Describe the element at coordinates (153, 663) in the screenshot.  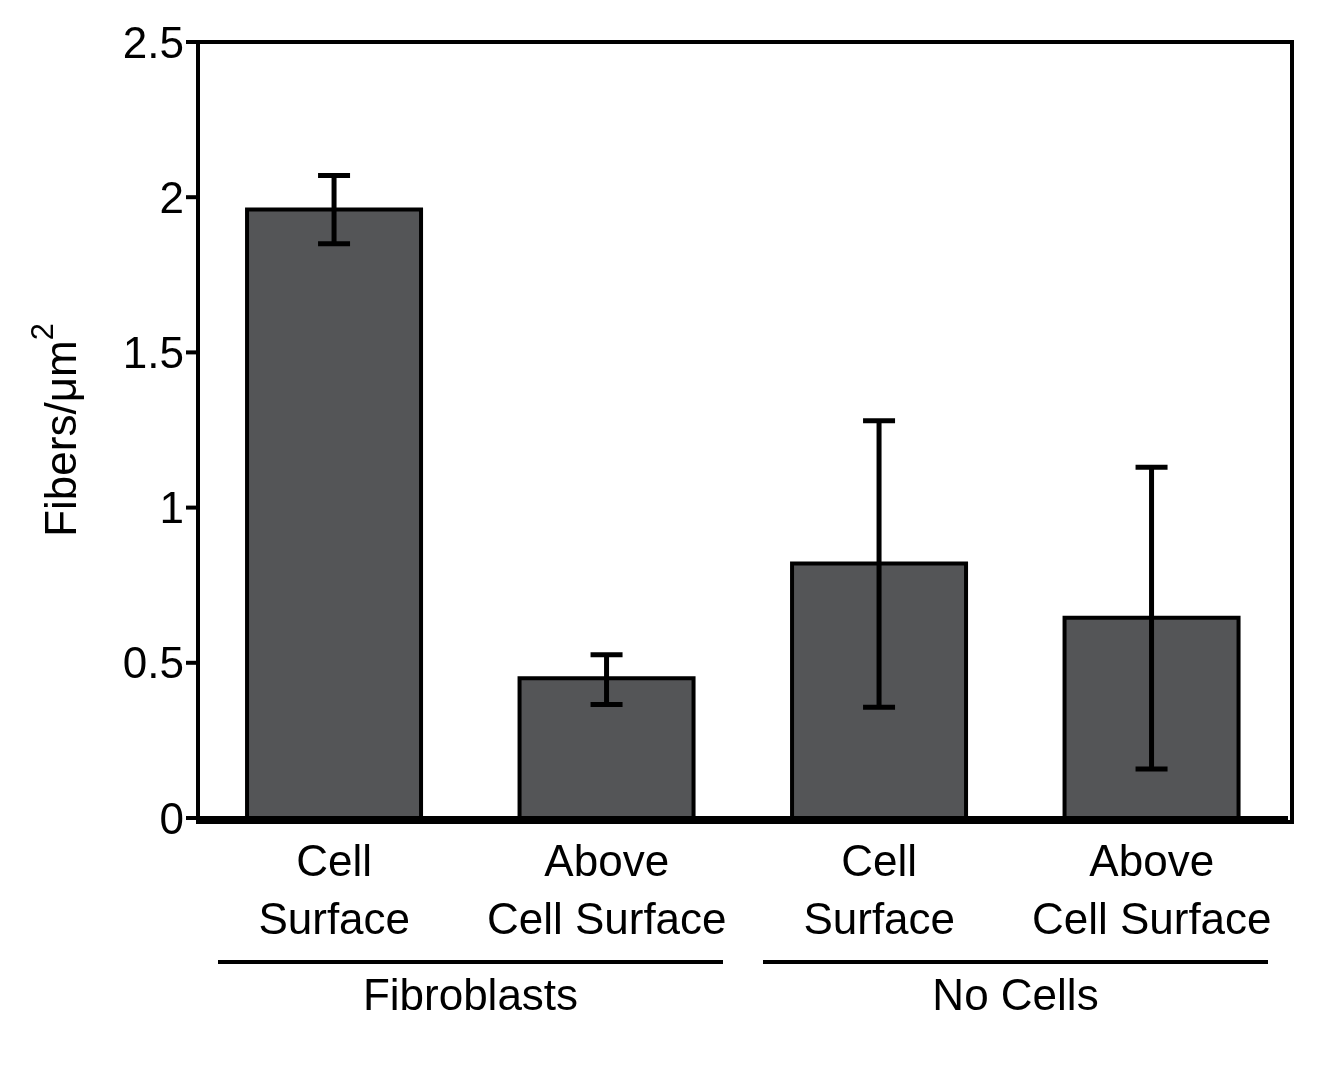
I see `y-tick-label: 0.5` at that location.